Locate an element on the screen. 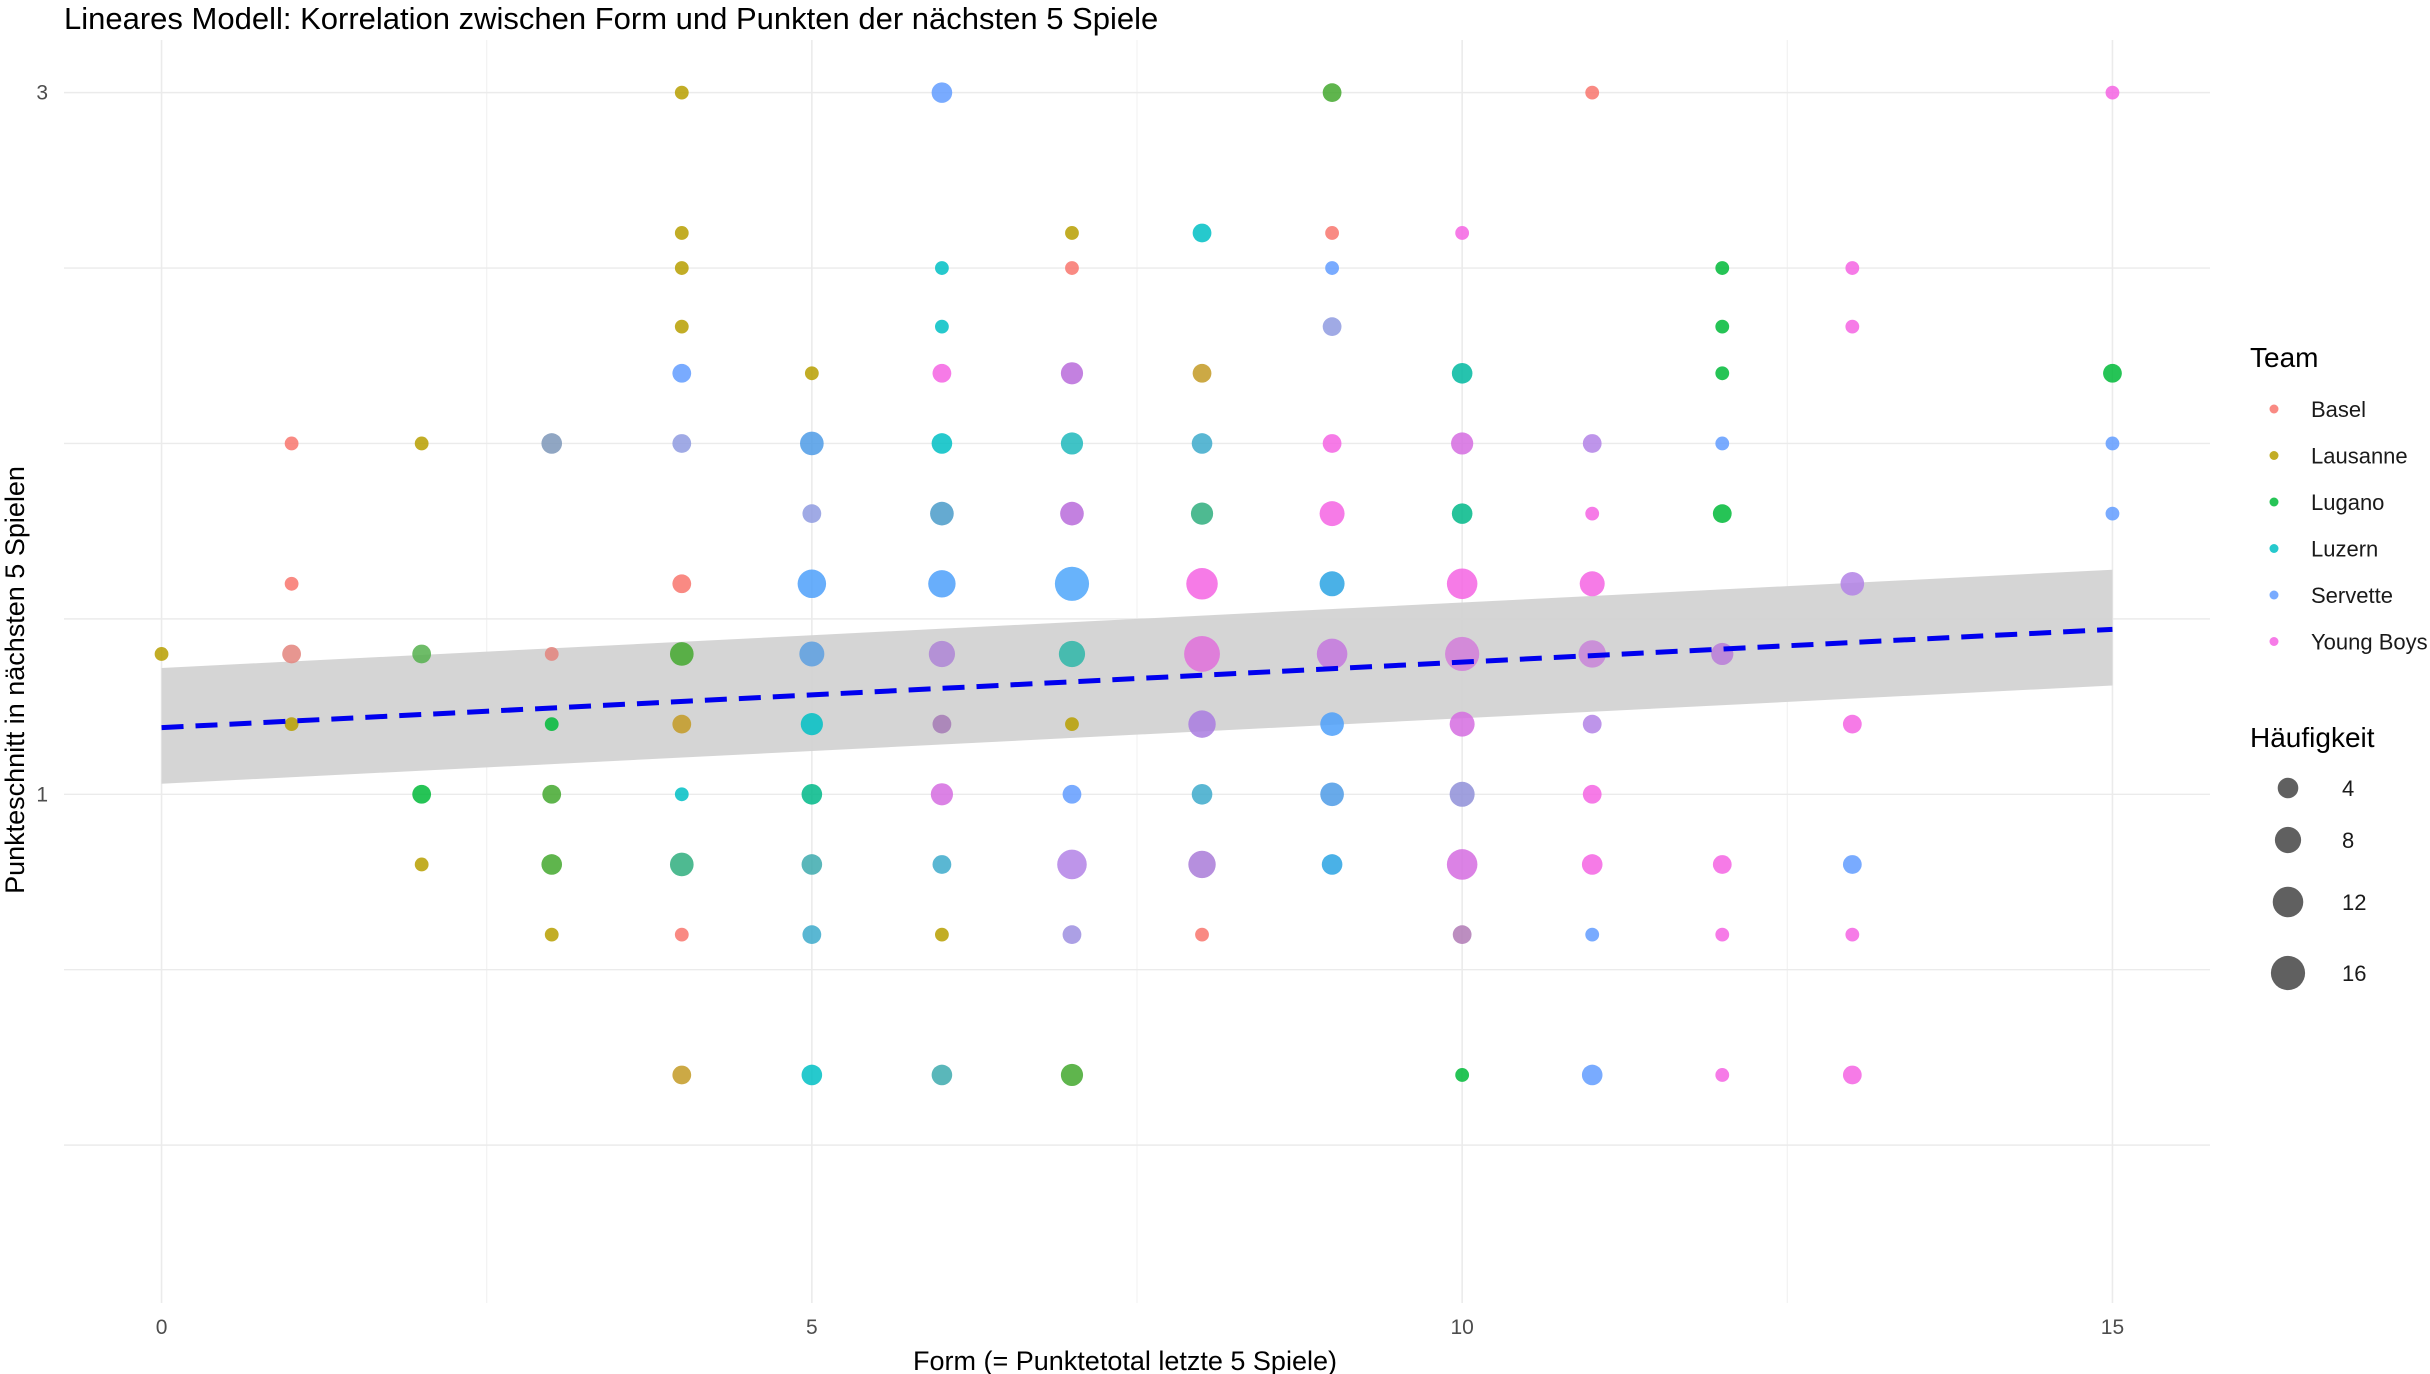 The image size is (2430, 1374). regression-line is located at coordinates (1137, 678).